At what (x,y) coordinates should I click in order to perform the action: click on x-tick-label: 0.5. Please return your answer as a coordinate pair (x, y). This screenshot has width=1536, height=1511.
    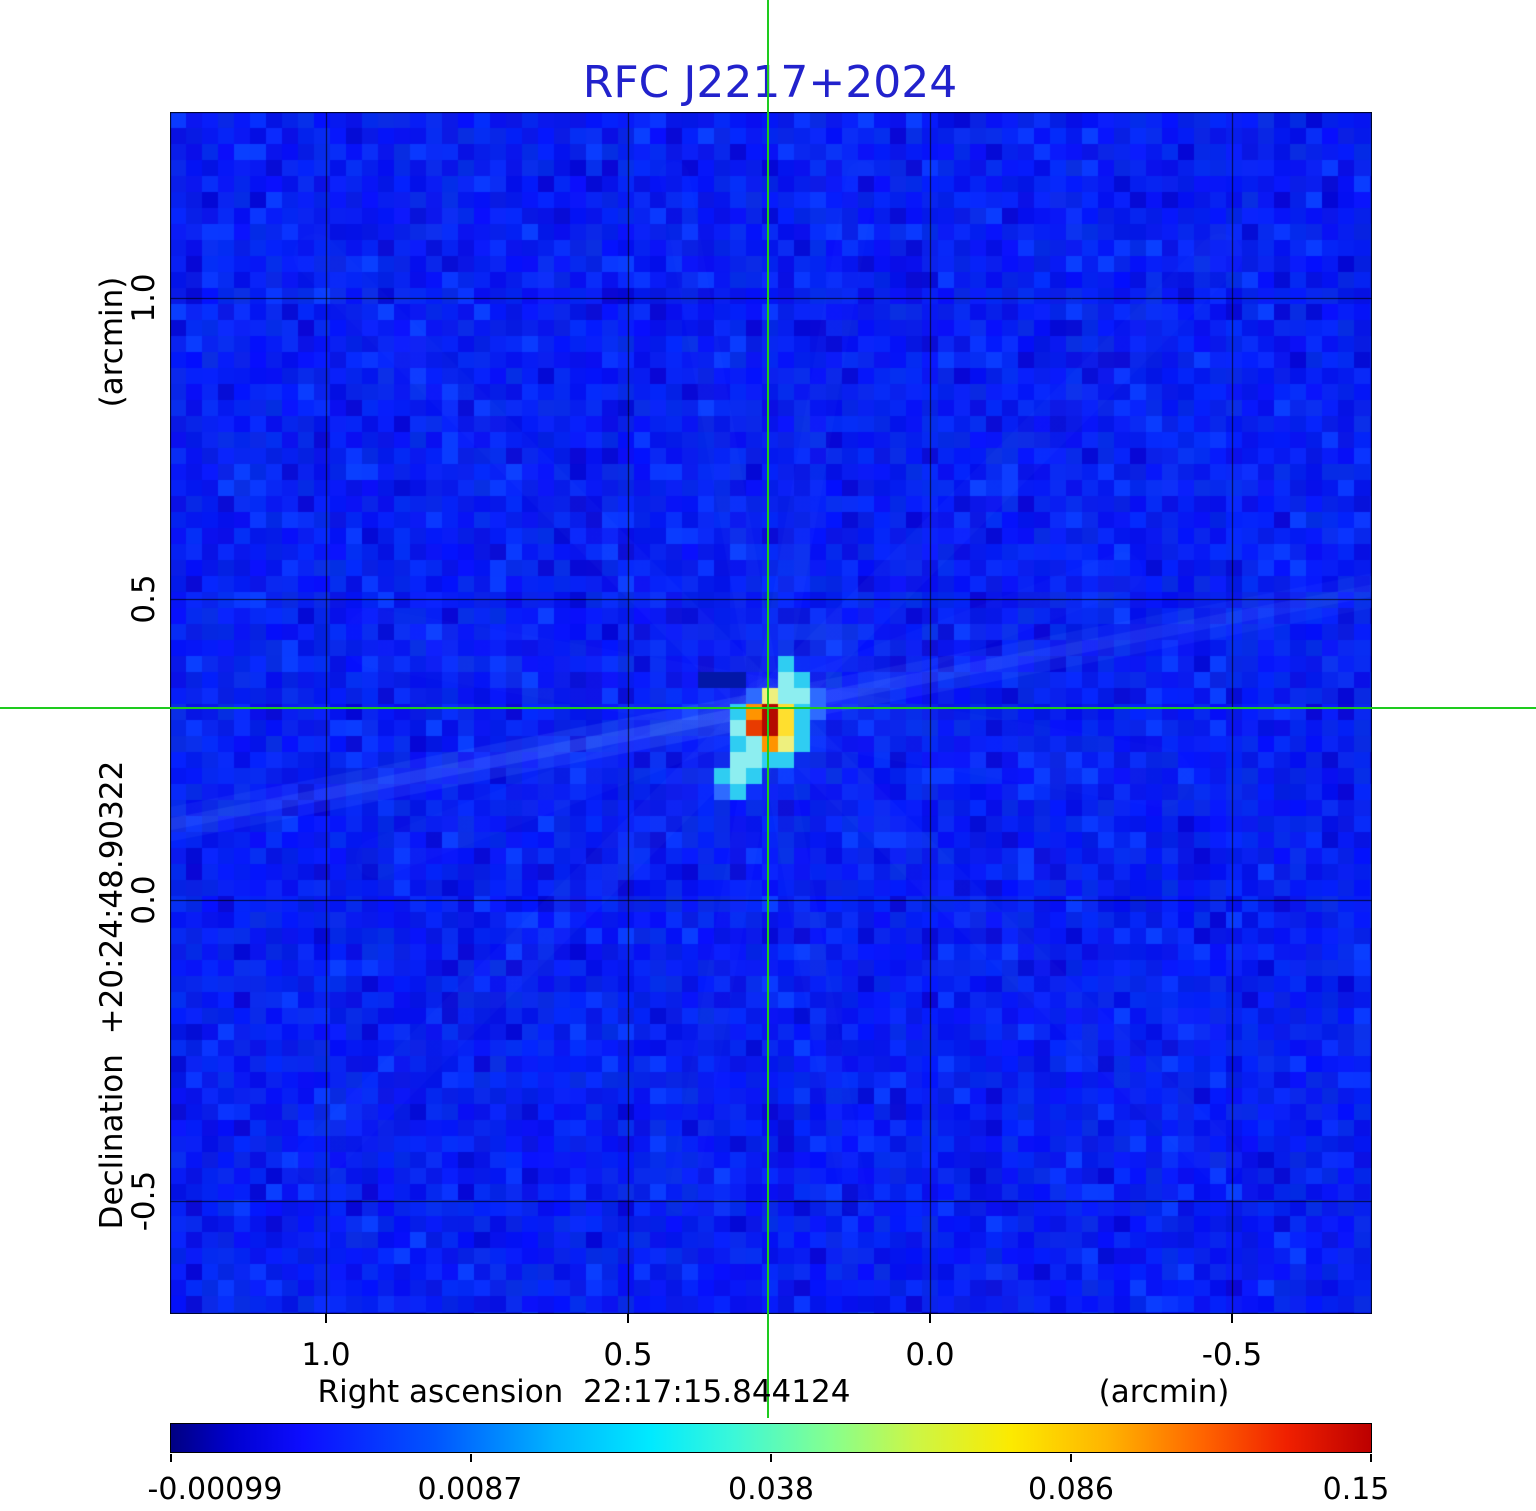
    Looking at the image, I should click on (628, 1355).